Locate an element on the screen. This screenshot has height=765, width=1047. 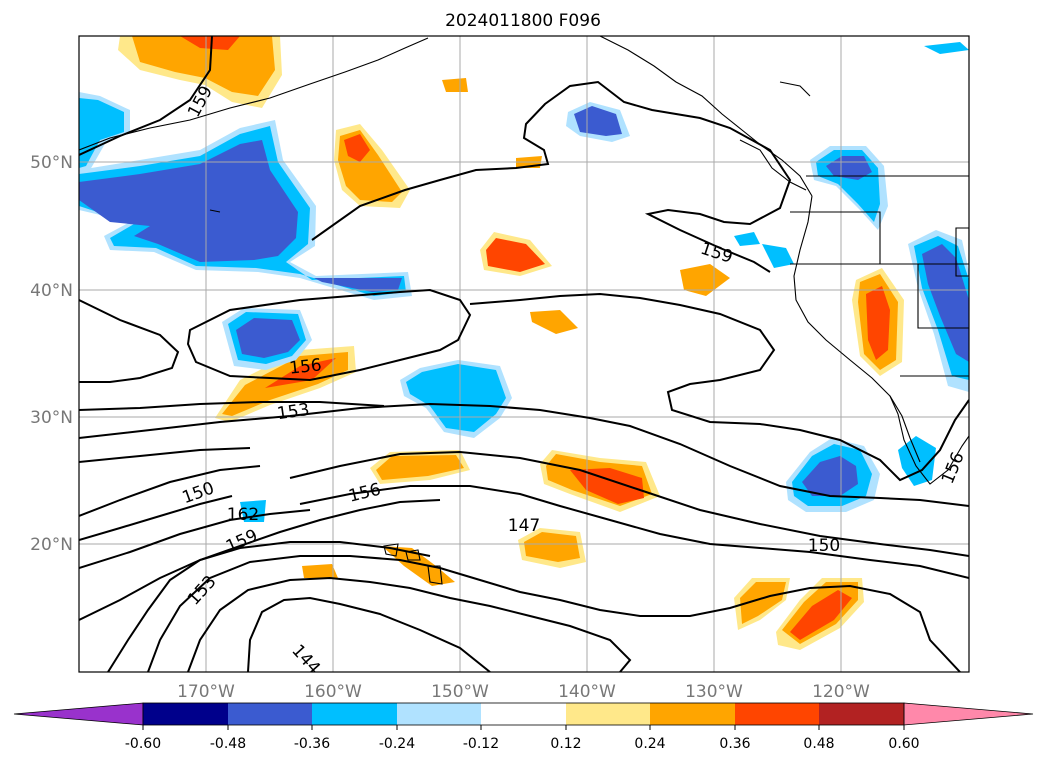
lon-label: 150°W is located at coordinates (460, 692).